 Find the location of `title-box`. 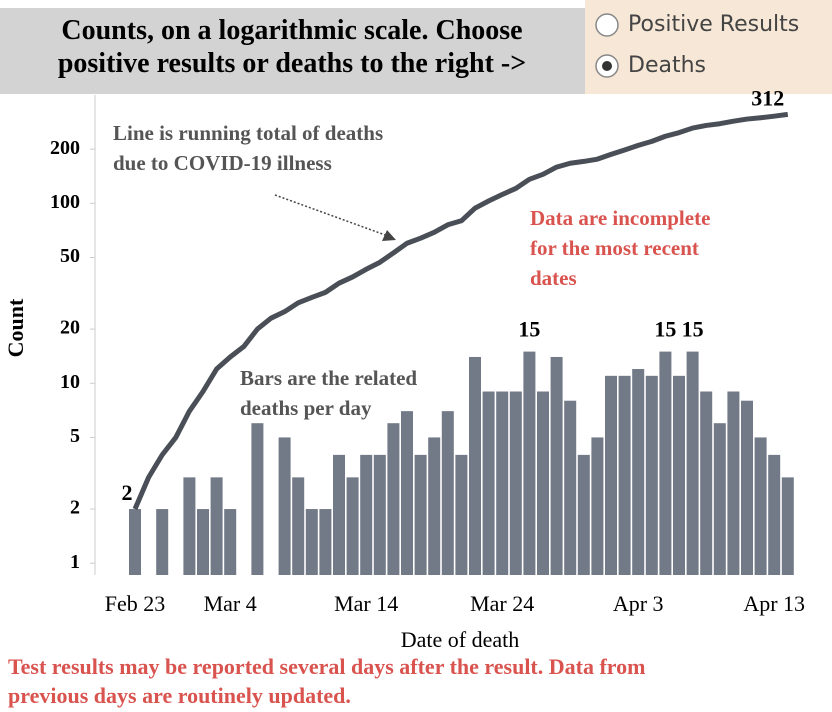

title-box is located at coordinates (292, 51).